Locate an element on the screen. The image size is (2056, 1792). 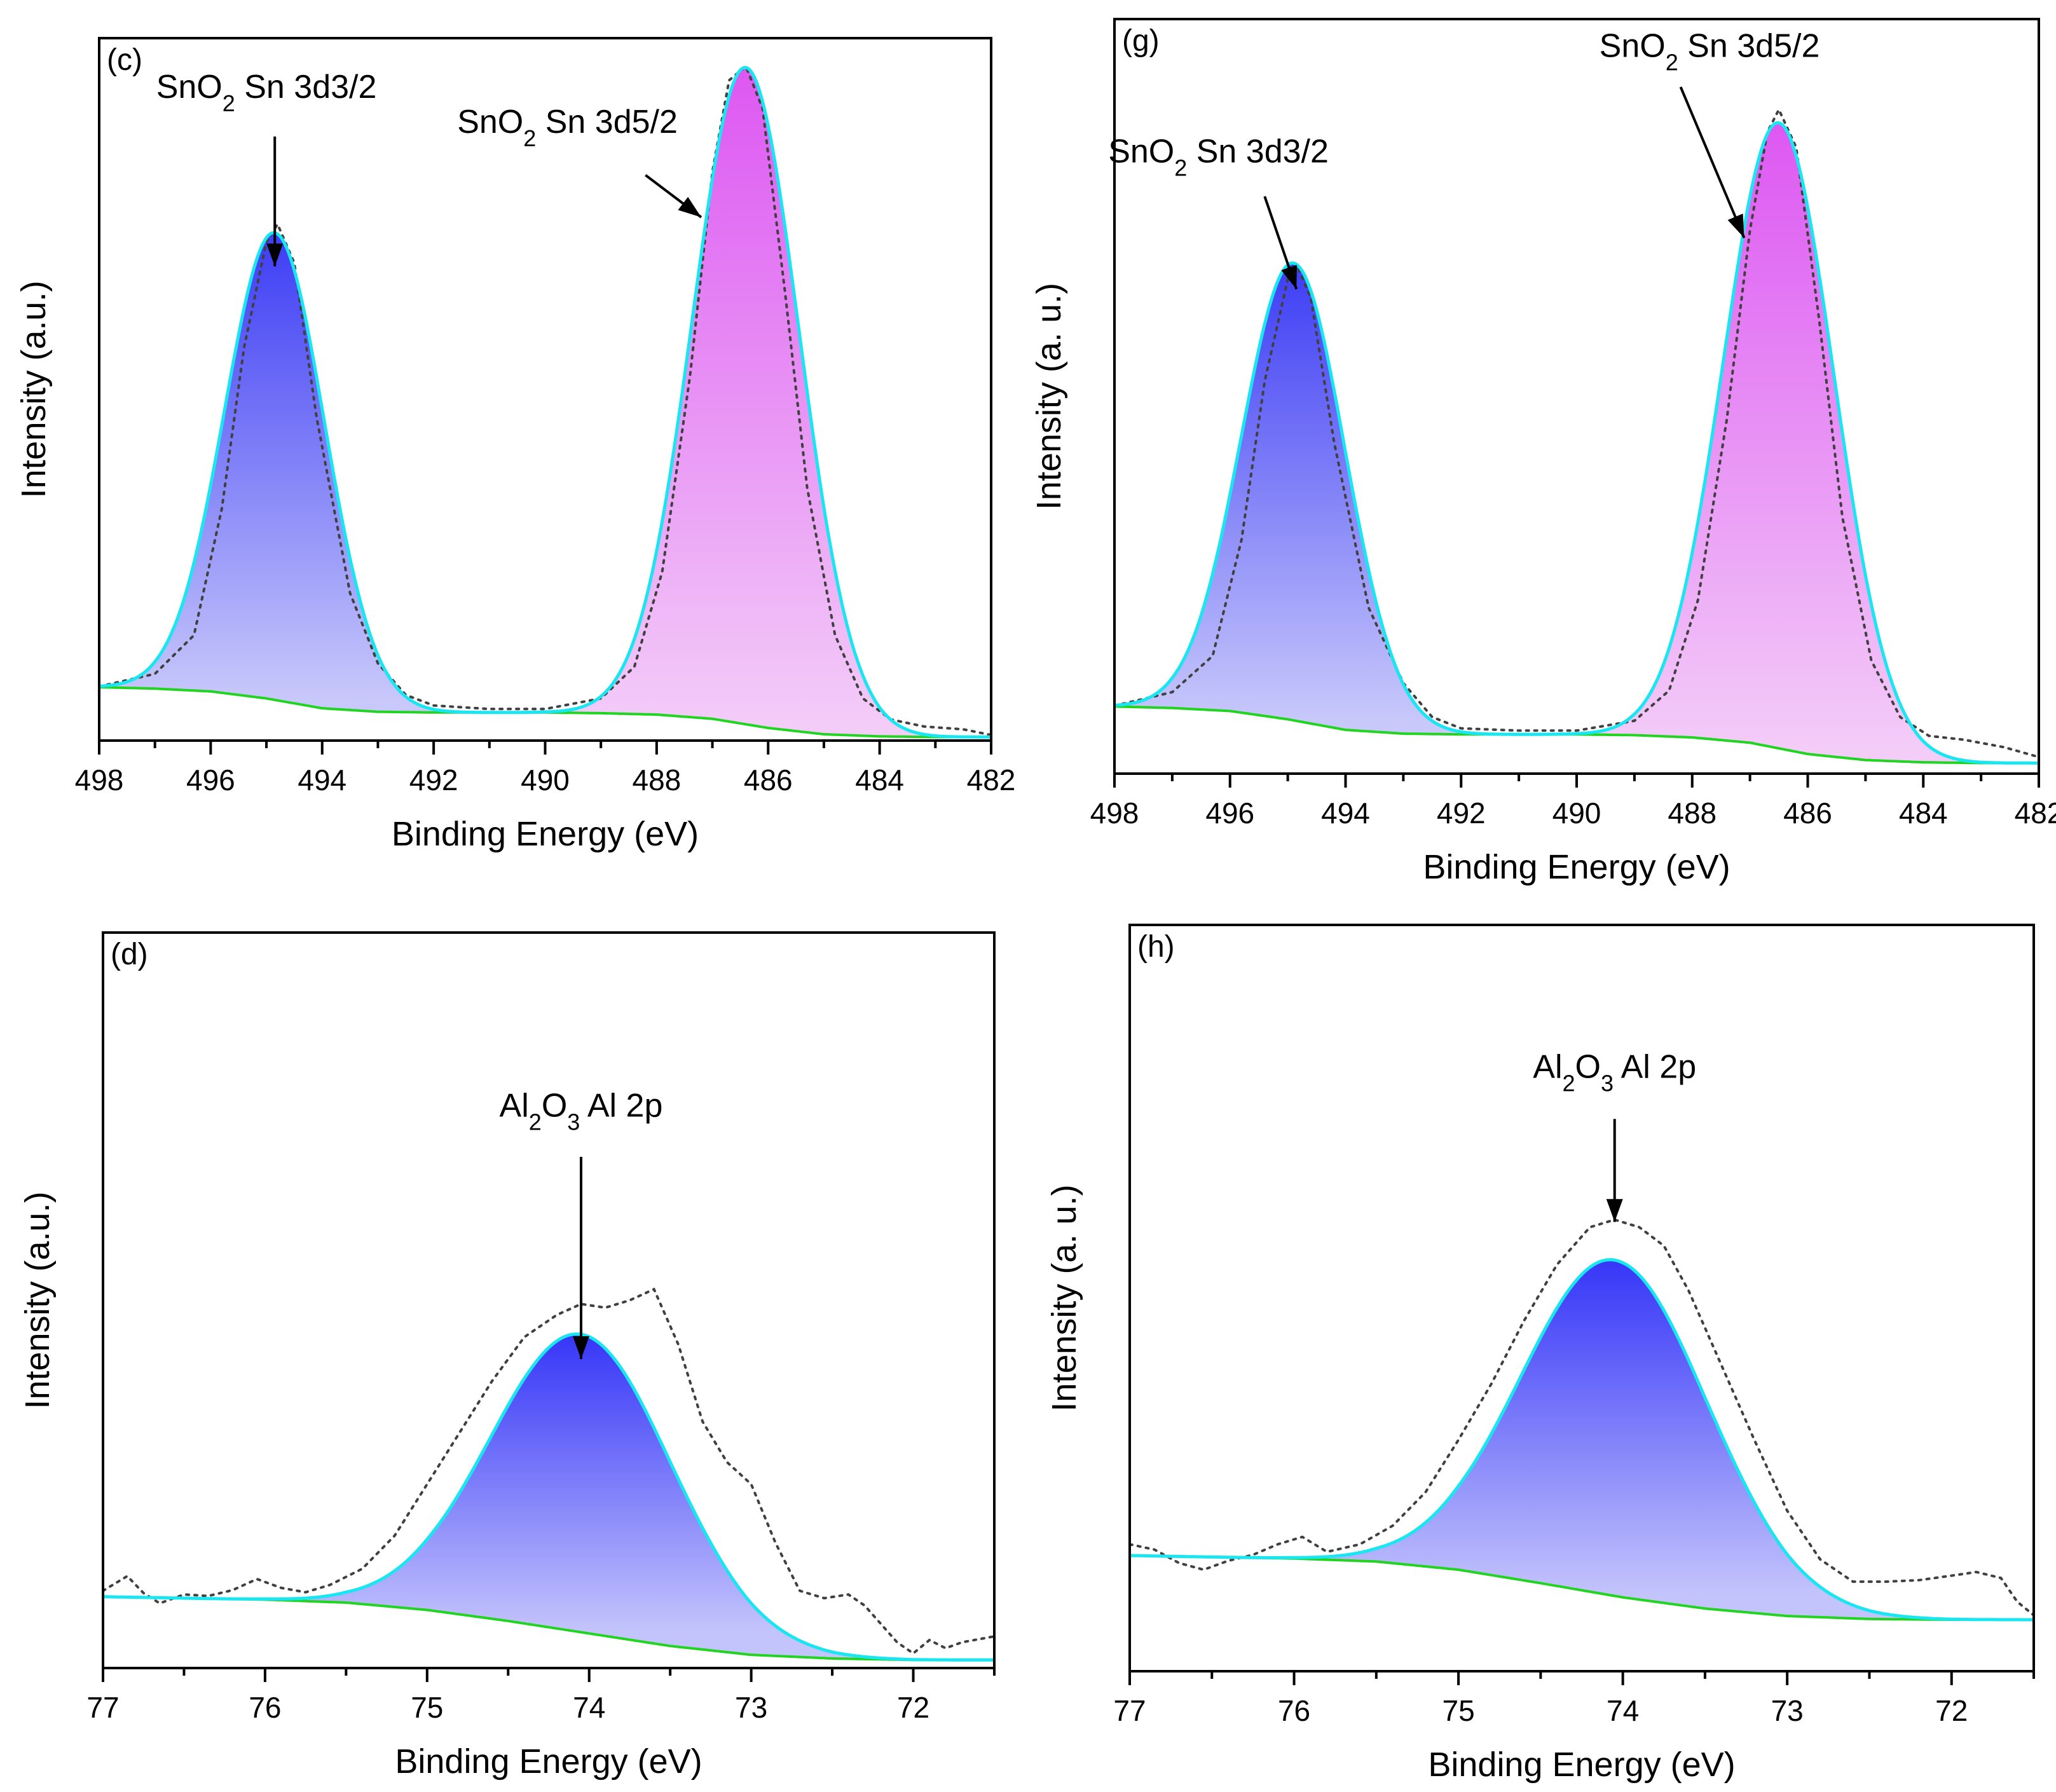
x-axis-title-g: Binding Energy (eV) is located at coordinates (1576, 867).